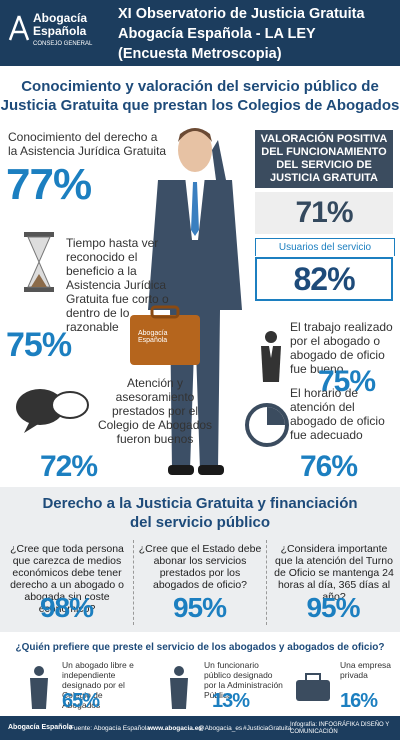 The image size is (400, 740). What do you see at coordinates (267, 425) in the screenshot?
I see `clock-icon` at bounding box center [267, 425].